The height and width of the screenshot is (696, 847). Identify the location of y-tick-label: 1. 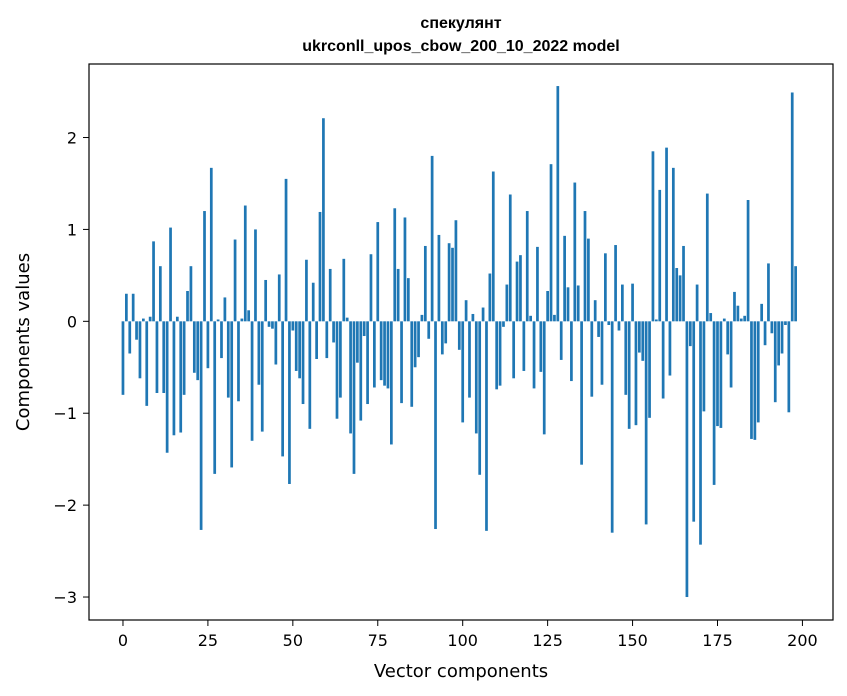
(72, 229).